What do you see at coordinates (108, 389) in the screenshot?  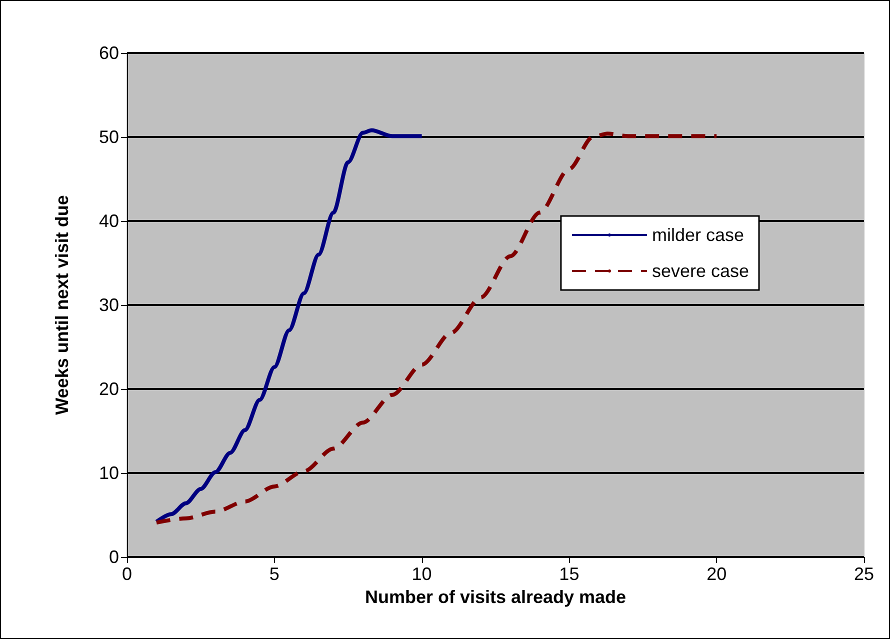 I see `y-tick-label: 20` at bounding box center [108, 389].